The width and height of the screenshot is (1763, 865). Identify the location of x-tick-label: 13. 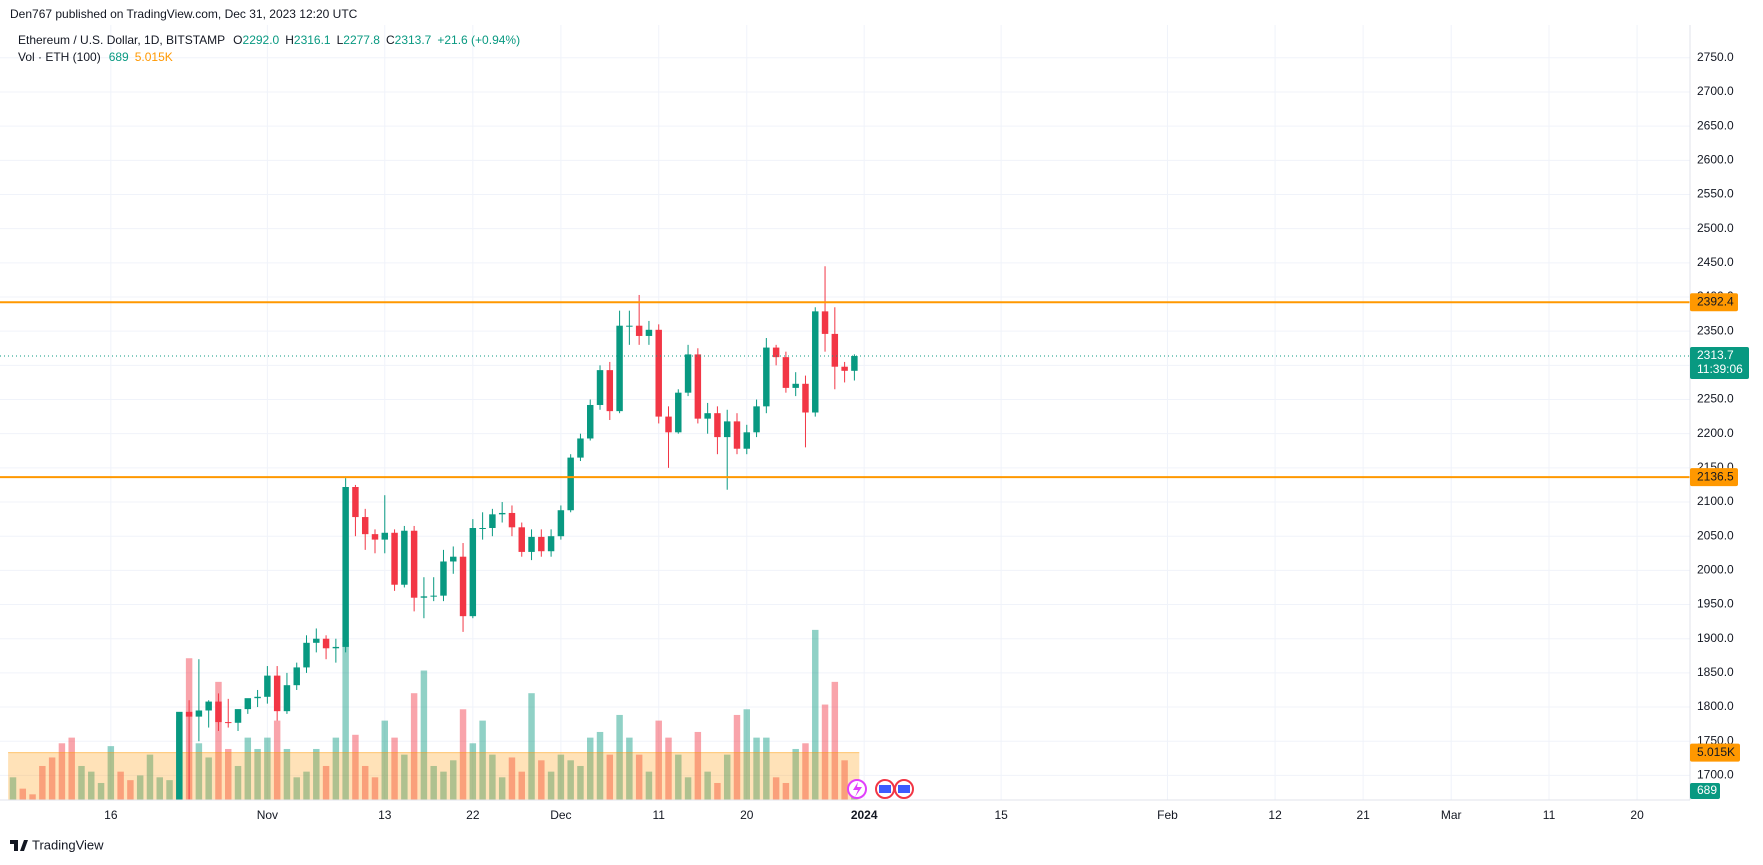
(385, 815).